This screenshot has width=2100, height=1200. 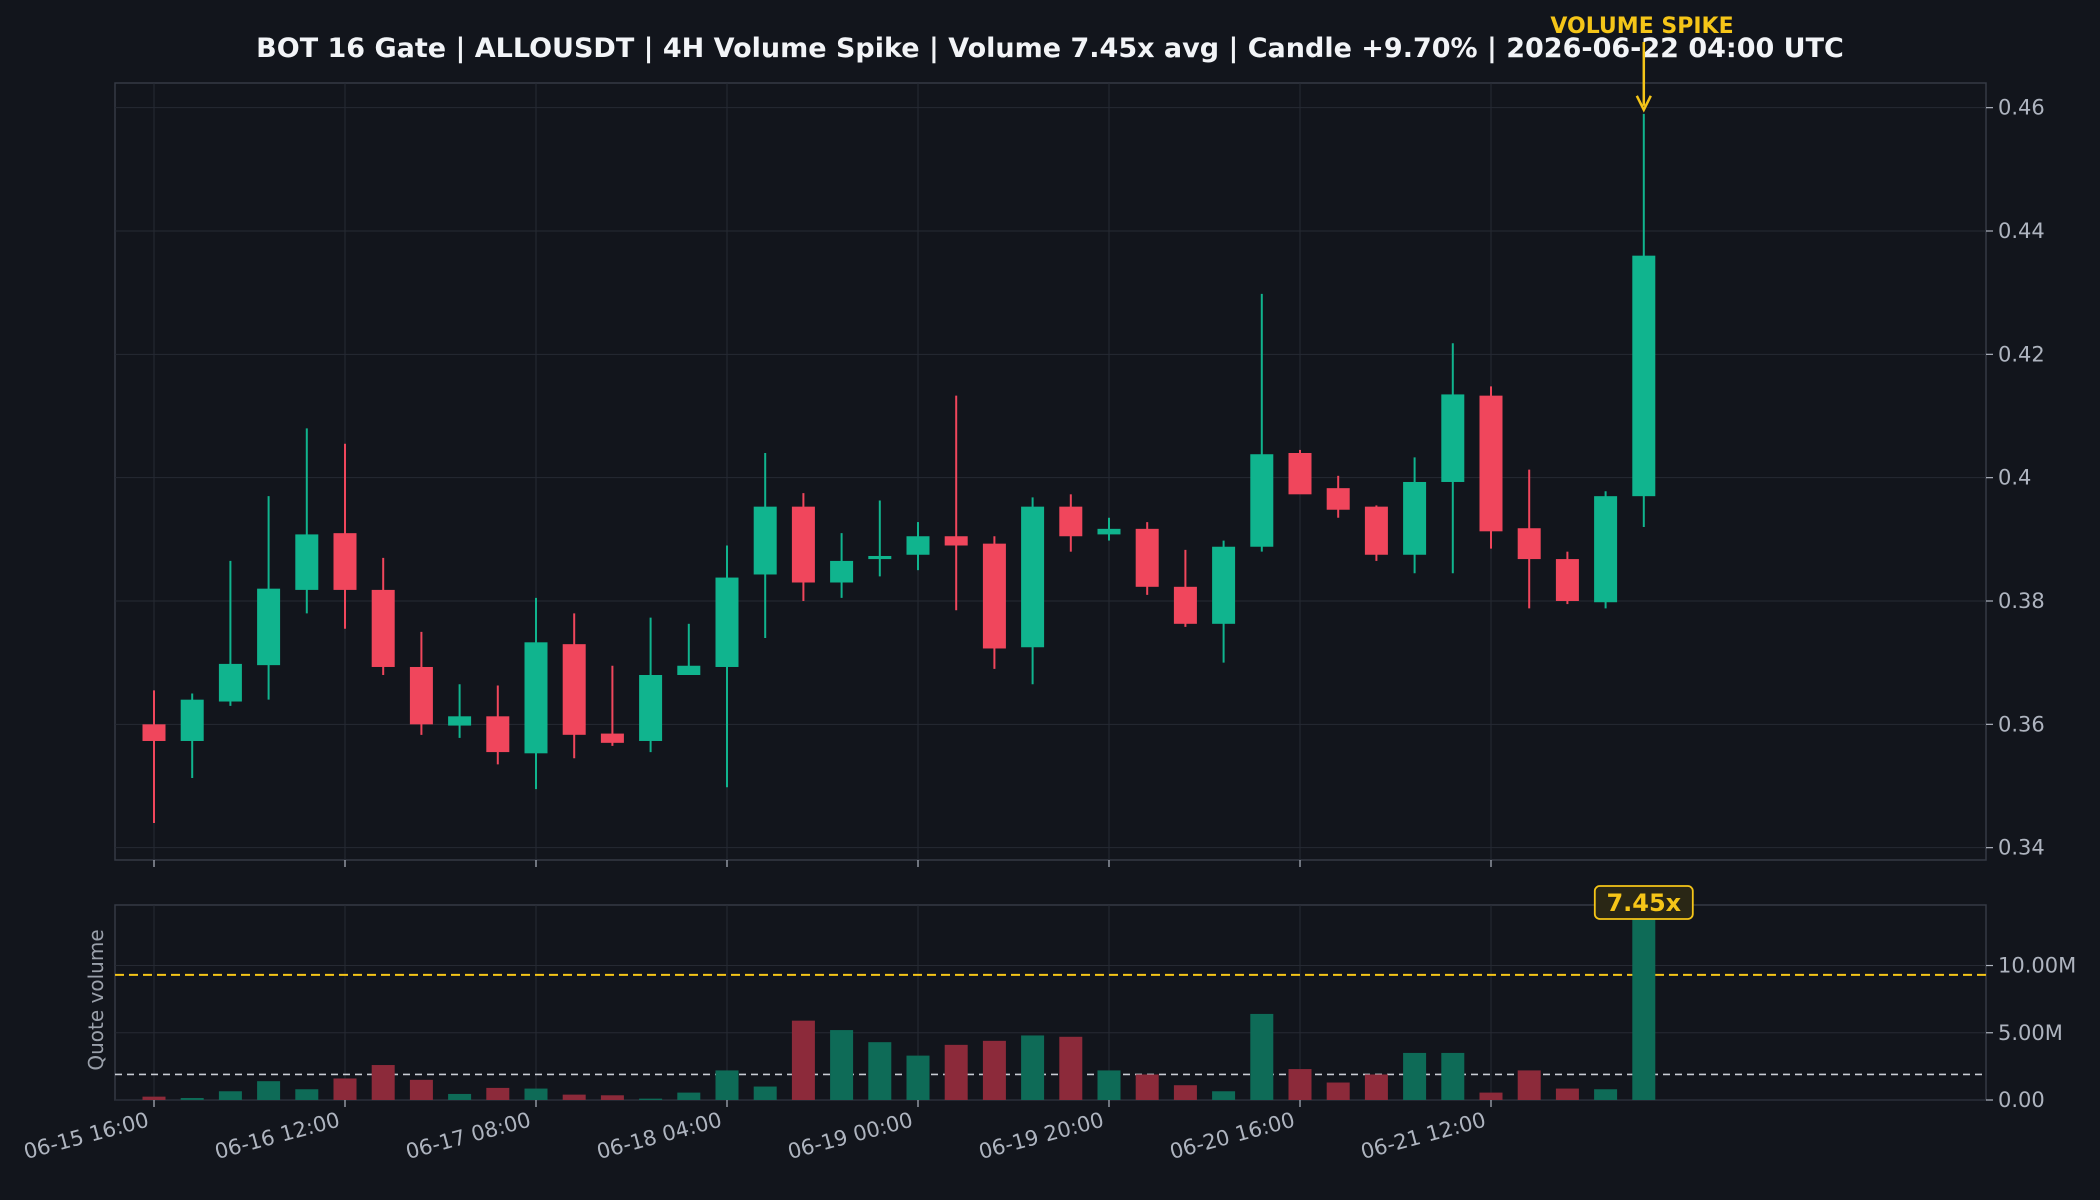 I want to click on volume-panel-frame, so click(x=1050, y=1002).